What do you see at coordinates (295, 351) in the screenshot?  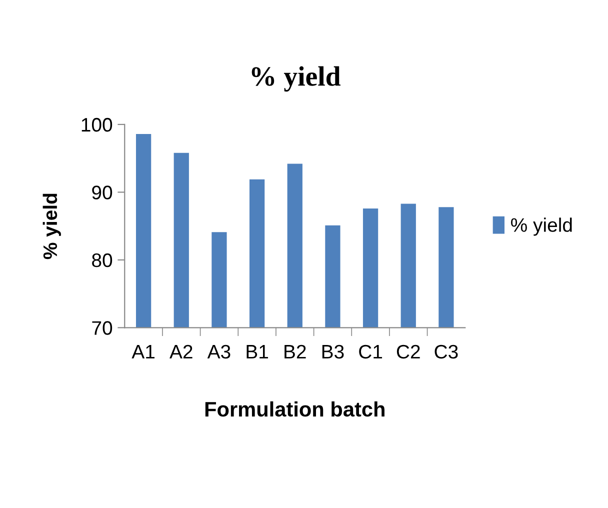 I see `x-tick-label: B2` at bounding box center [295, 351].